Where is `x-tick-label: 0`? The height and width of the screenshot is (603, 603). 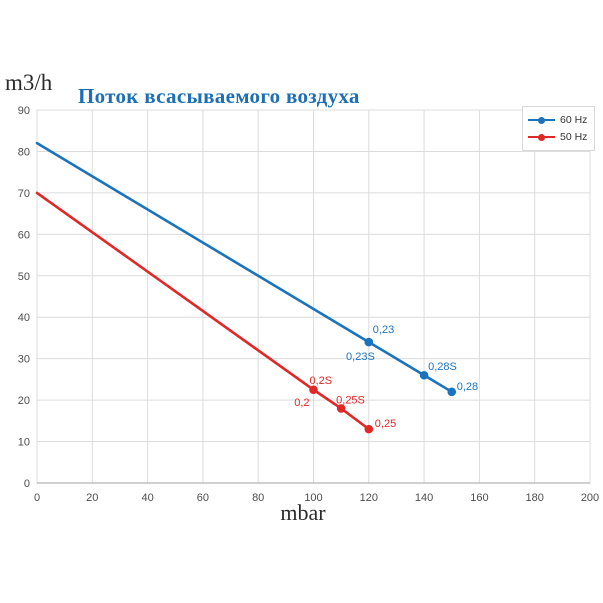 x-tick-label: 0 is located at coordinates (37, 498).